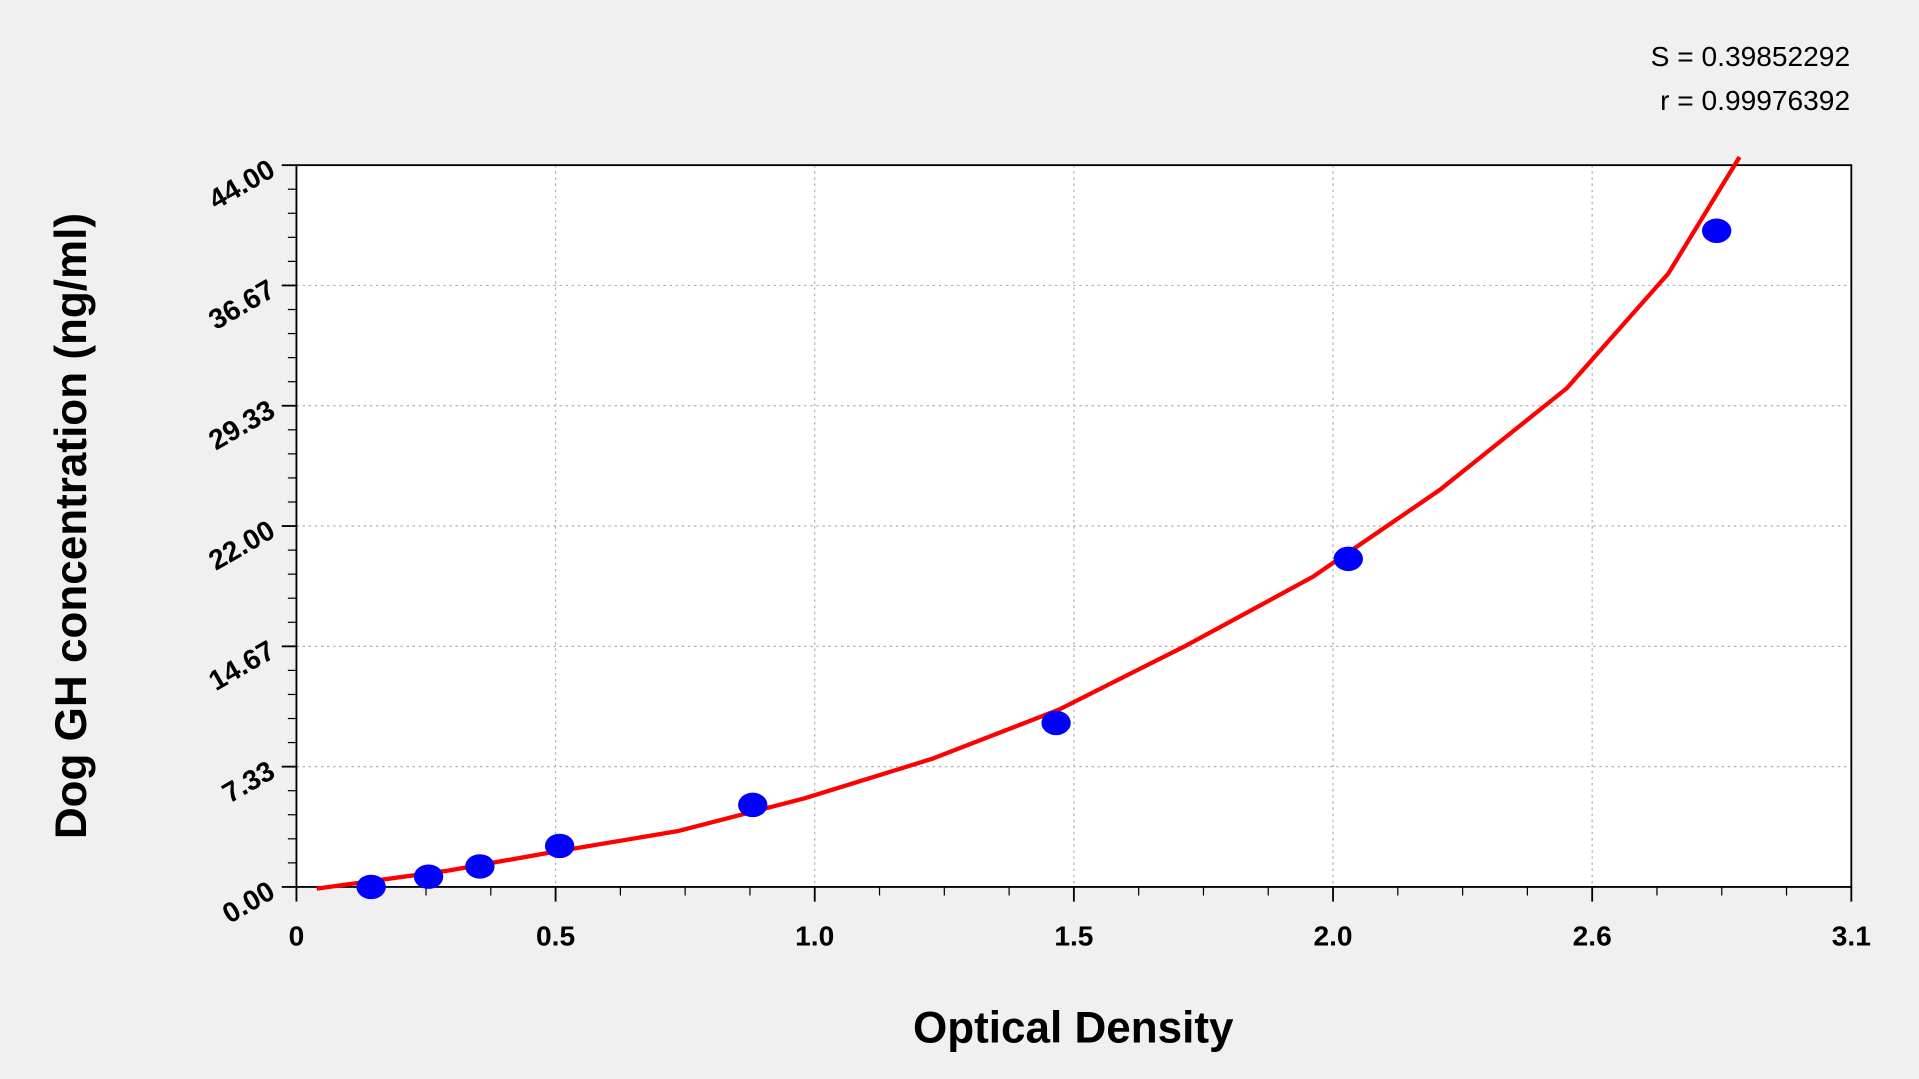 This screenshot has width=1919, height=1079. Describe the element at coordinates (1073, 1027) in the screenshot. I see `x-axis-label: Optical Density` at that location.